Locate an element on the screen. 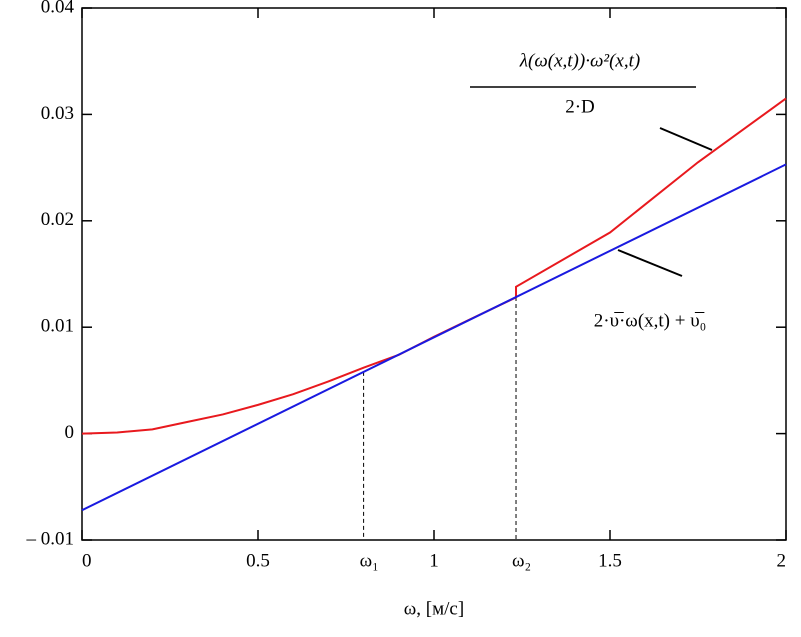  y-tick-label: 0 is located at coordinates (70, 432).